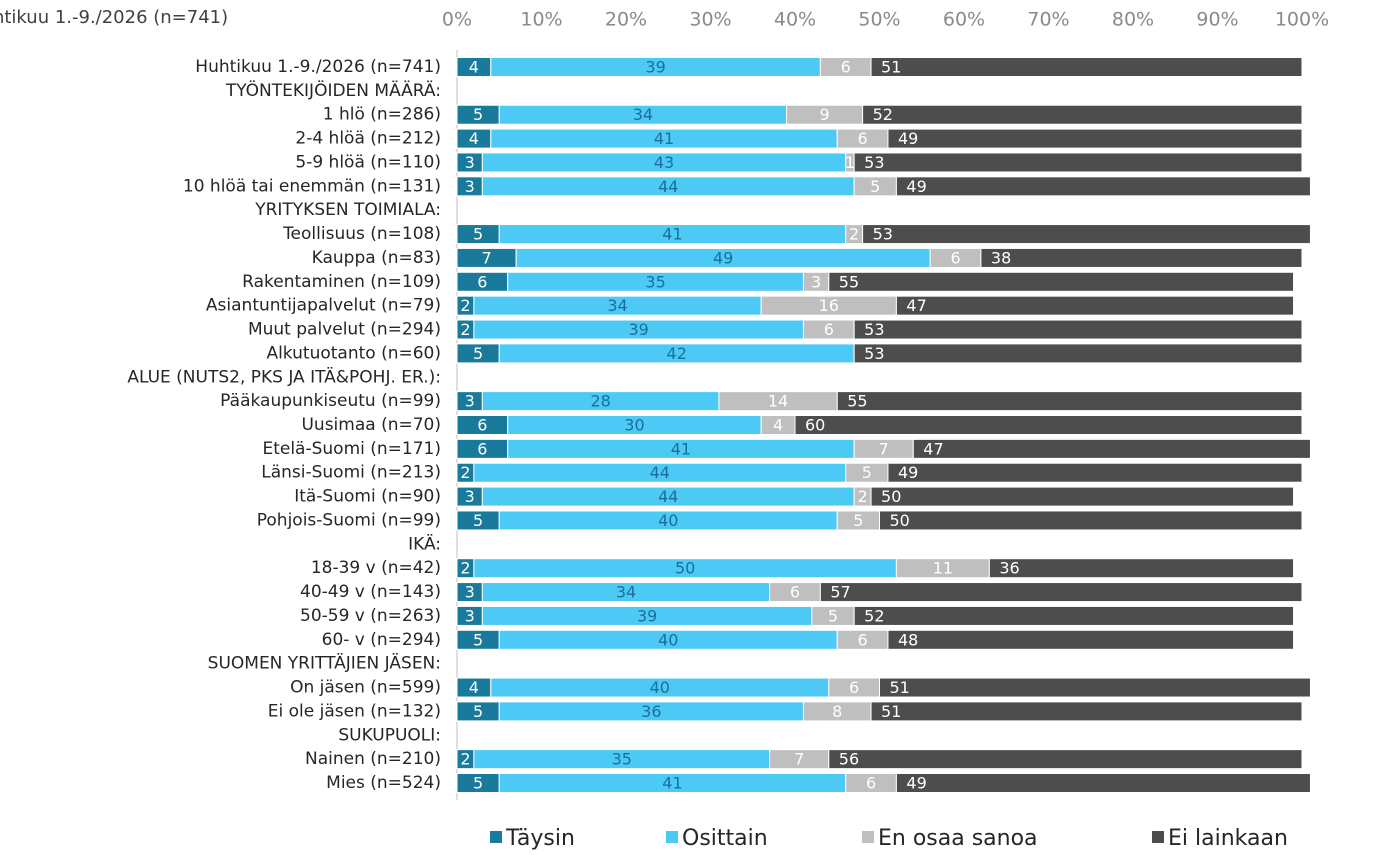 The image size is (1373, 855). Describe the element at coordinates (351, 473) in the screenshot. I see `y-tick-label: Länsi-Suomi (n=213)` at that location.